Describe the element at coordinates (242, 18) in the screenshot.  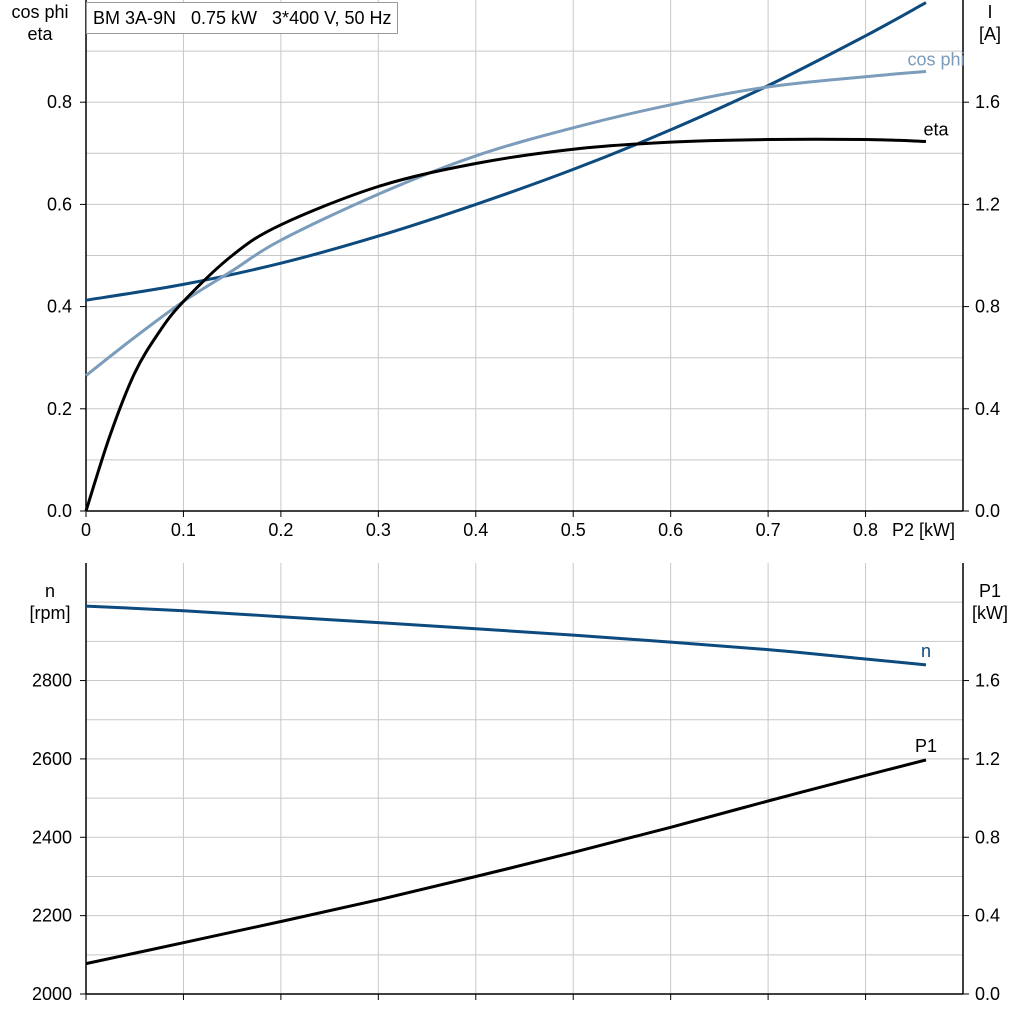
I see `chart-title: BM 3A-9N 0.75 kW 3*400 V, 50 Hz` at that location.